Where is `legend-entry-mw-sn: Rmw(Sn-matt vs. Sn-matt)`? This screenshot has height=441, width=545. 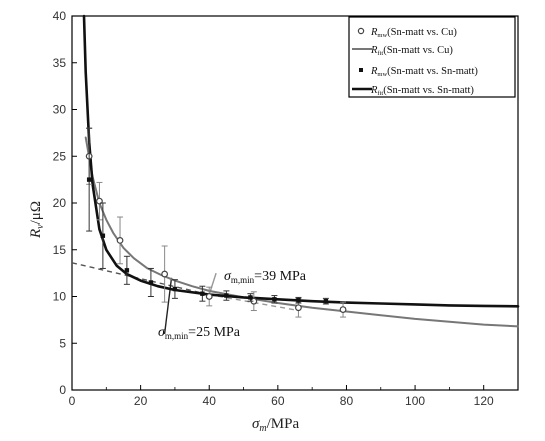 legend-entry-mw-sn: Rmw(Sn-matt vs. Sn-matt) is located at coordinates (424, 72).